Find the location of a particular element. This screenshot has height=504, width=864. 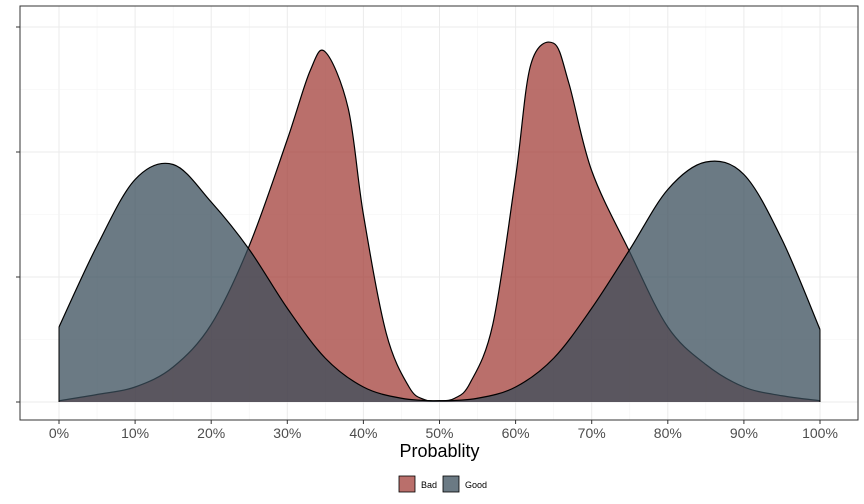

x-tick-label: 90% is located at coordinates (744, 433).